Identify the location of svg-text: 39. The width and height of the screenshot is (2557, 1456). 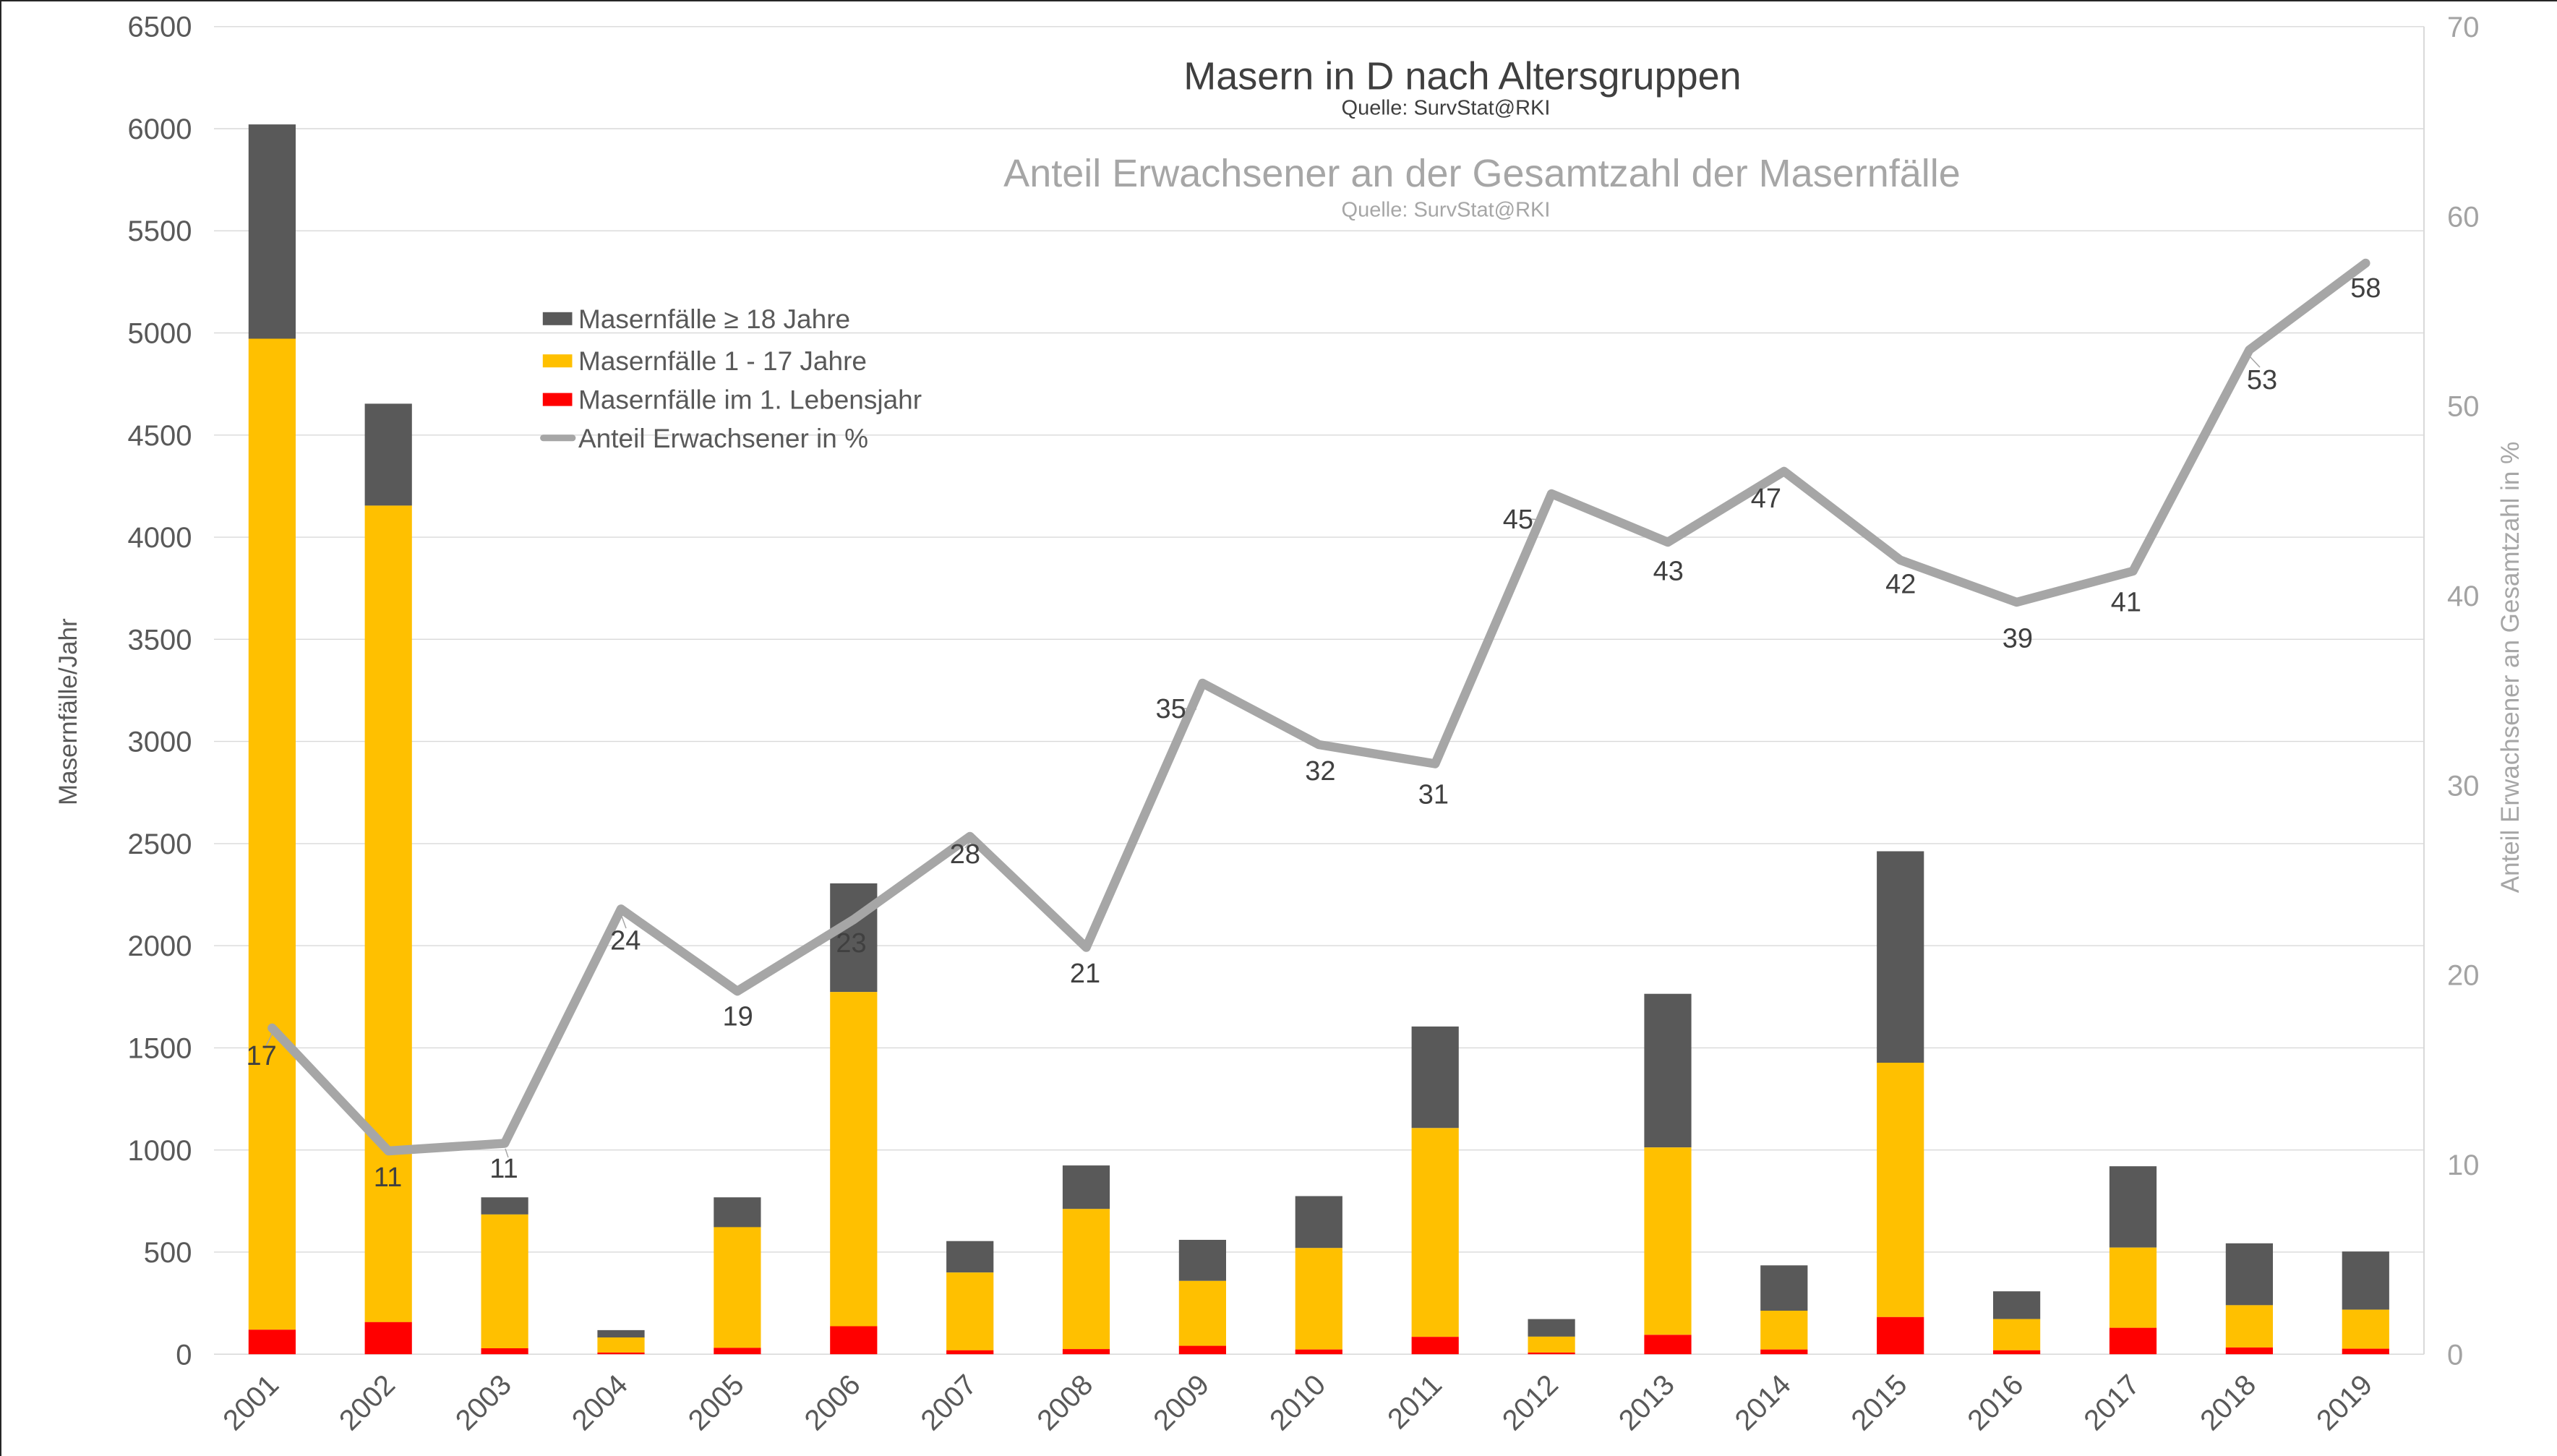
(2018, 639).